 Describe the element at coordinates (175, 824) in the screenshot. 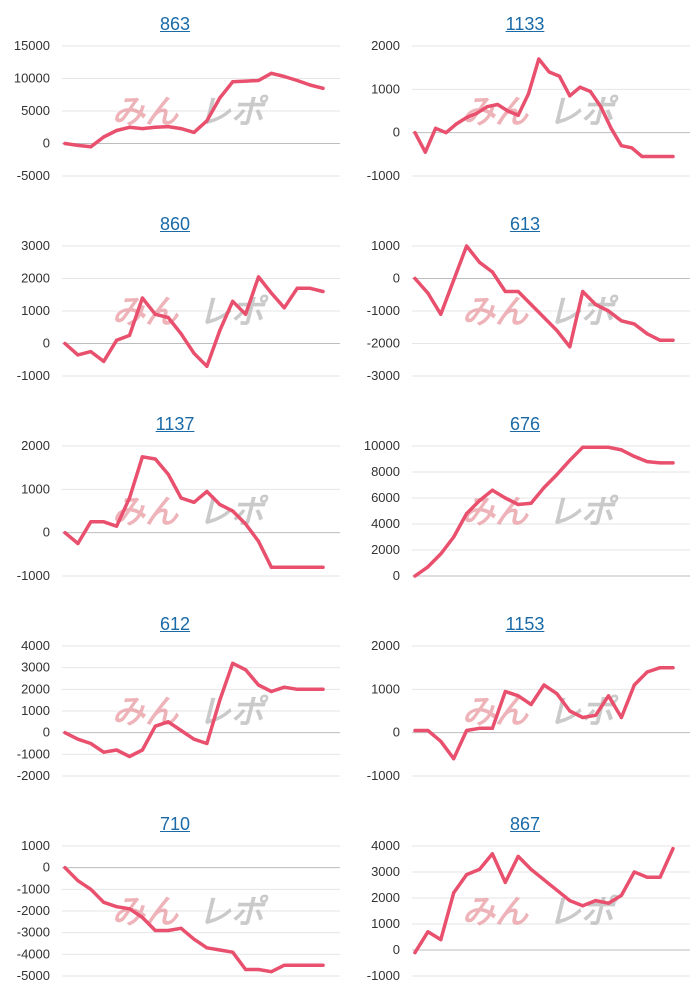

I see `chart-title-link: 710` at that location.